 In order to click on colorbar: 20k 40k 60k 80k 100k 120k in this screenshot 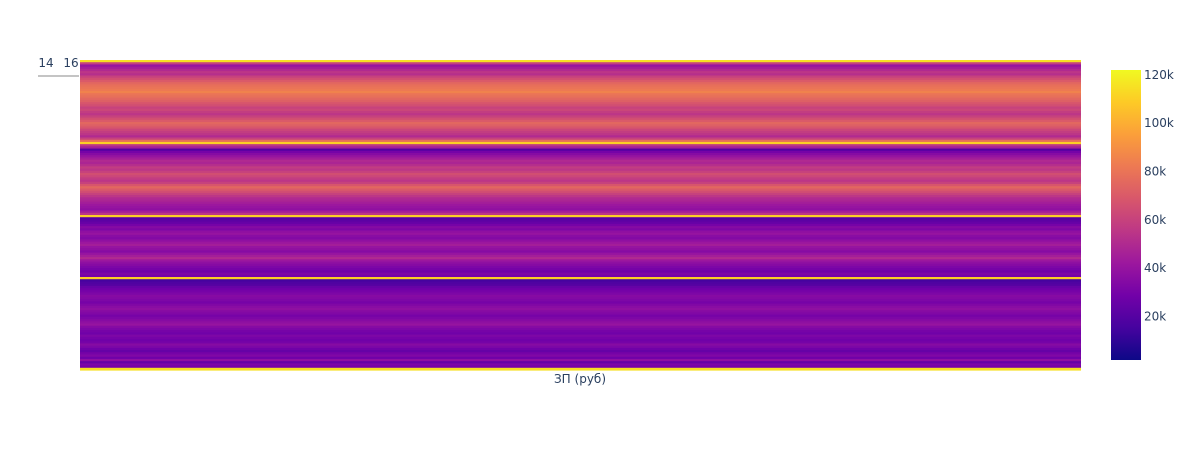, I will do `click(1142, 214)`.